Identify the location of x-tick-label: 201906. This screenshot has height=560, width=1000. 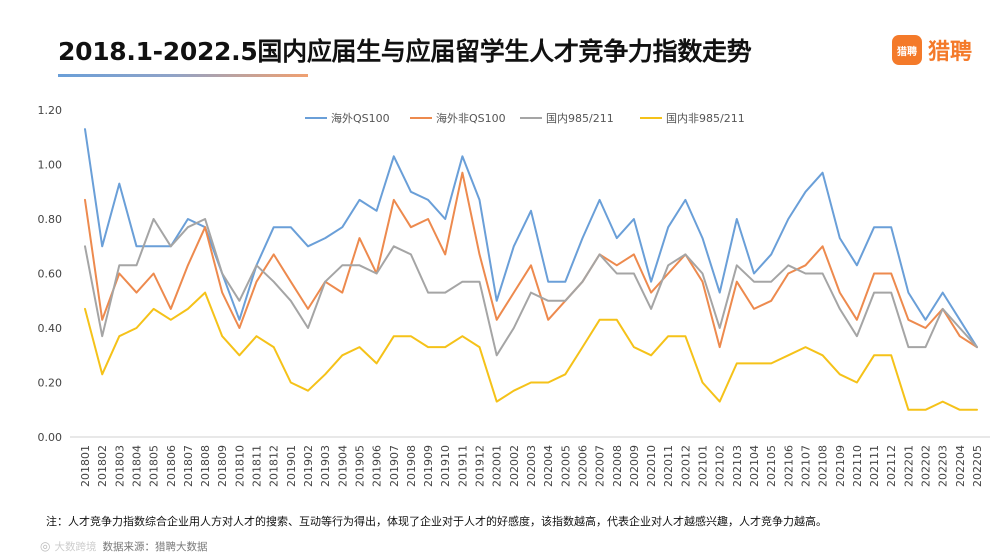
(377, 466).